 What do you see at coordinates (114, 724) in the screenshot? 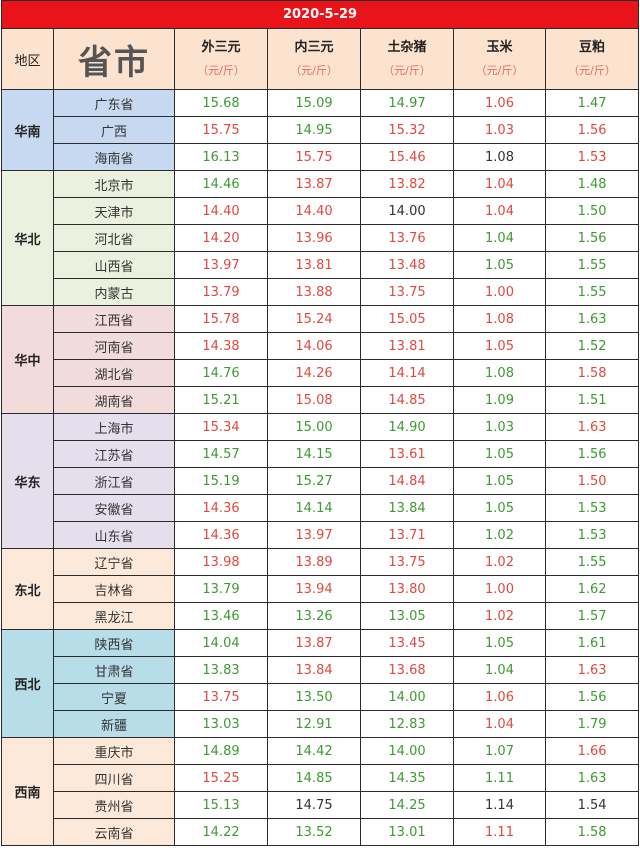
I see `province-cell: 新疆` at bounding box center [114, 724].